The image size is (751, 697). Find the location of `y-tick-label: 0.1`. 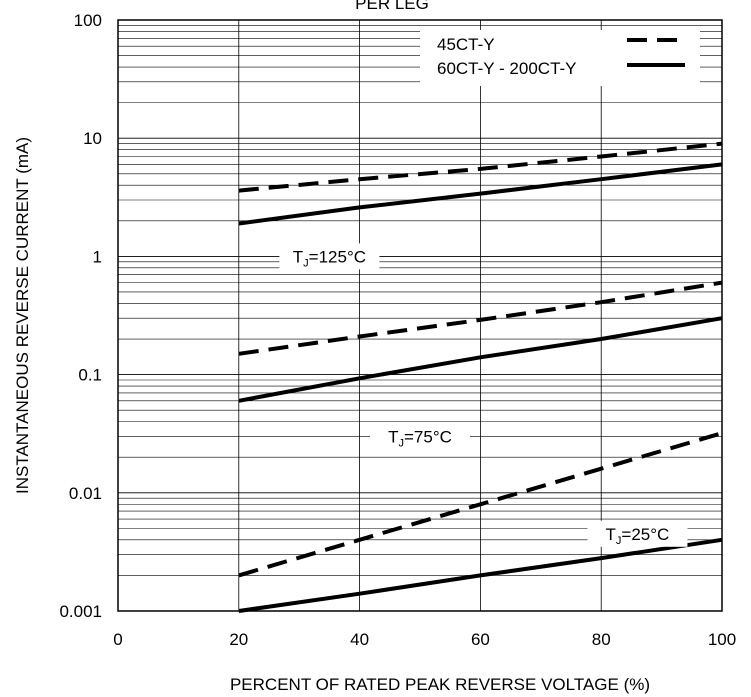

y-tick-label: 0.1 is located at coordinates (90, 375).